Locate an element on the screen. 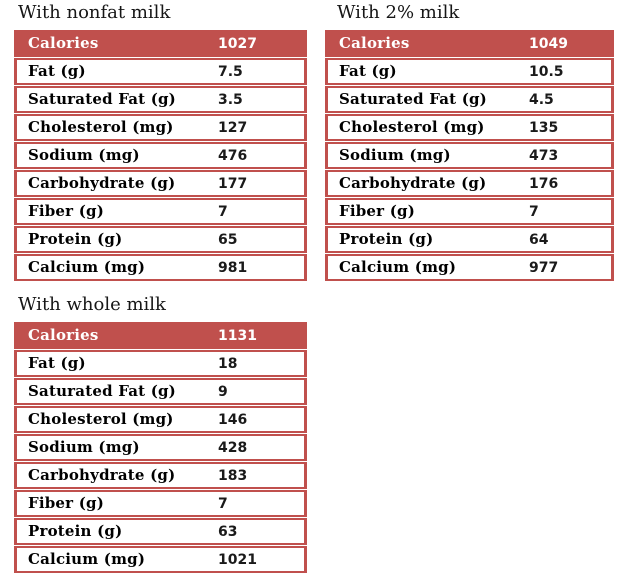  table-row: Saturated Fat (g) 3.5 is located at coordinates (160, 99).